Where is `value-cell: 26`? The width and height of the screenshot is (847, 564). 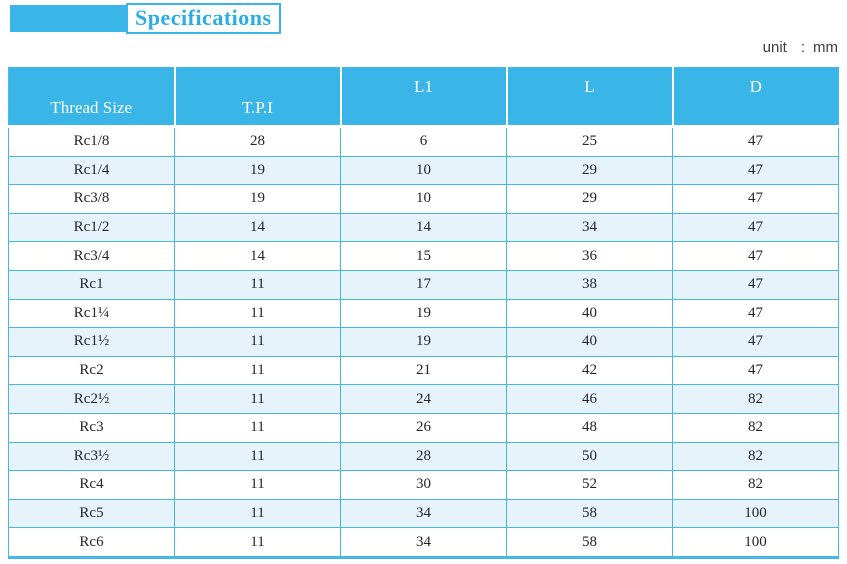 value-cell: 26 is located at coordinates (423, 427).